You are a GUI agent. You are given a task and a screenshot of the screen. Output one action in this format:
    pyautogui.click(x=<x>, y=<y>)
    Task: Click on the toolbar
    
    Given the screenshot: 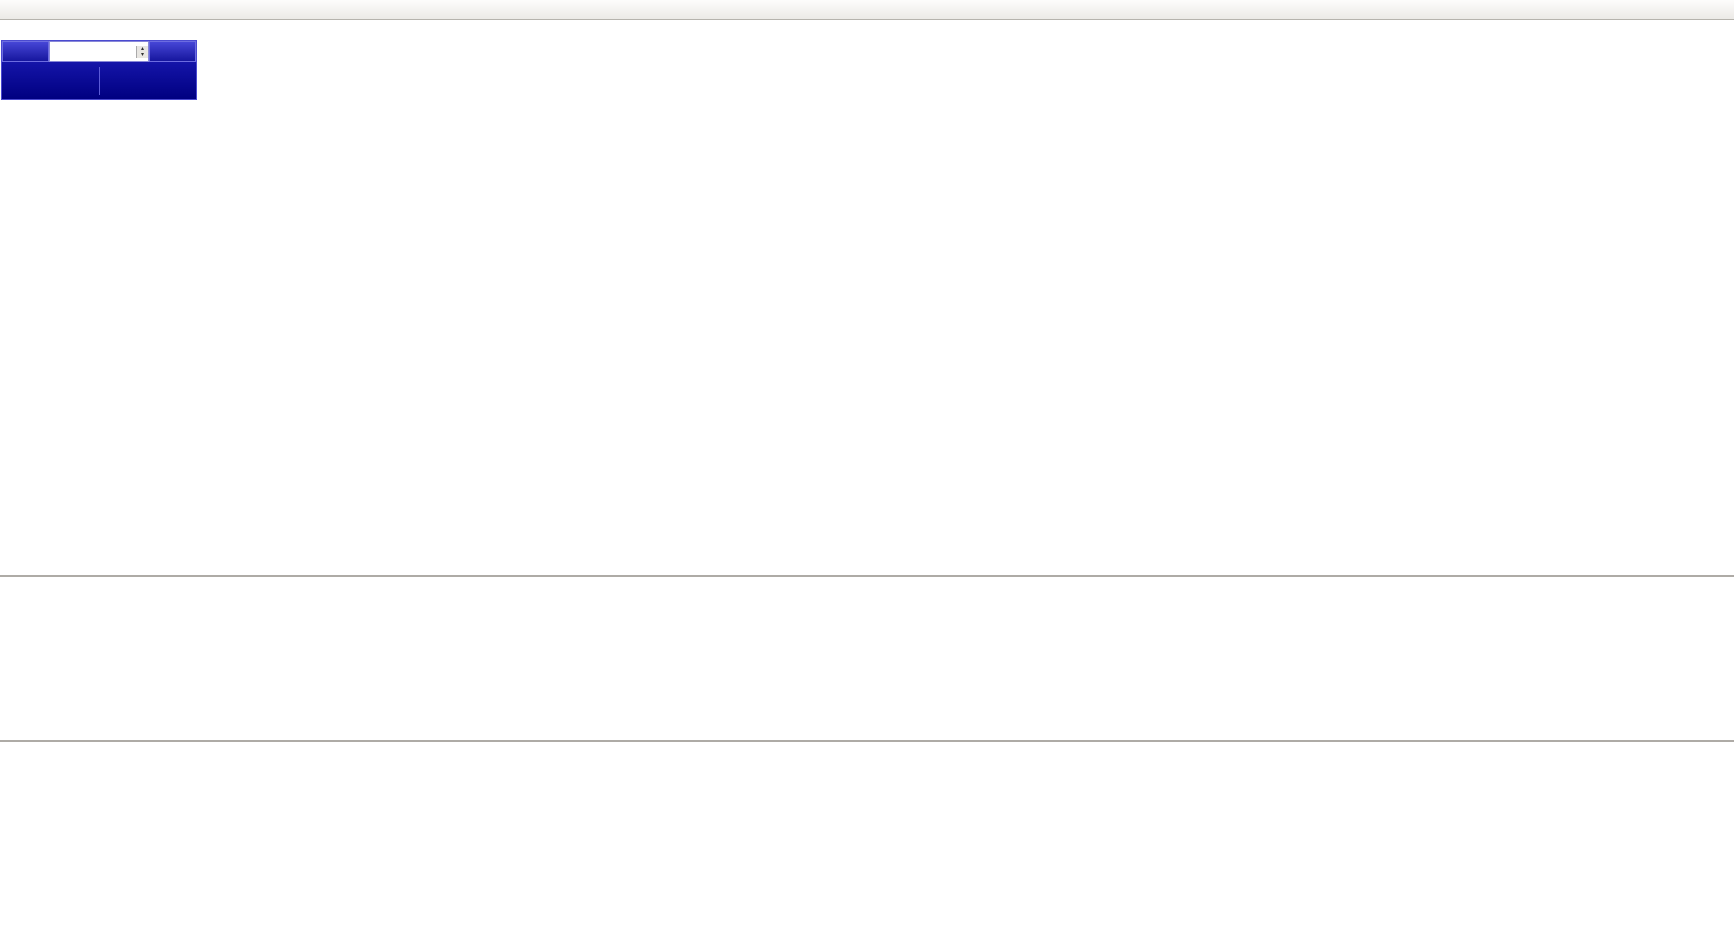 What is the action you would take?
    pyautogui.click(x=867, y=10)
    